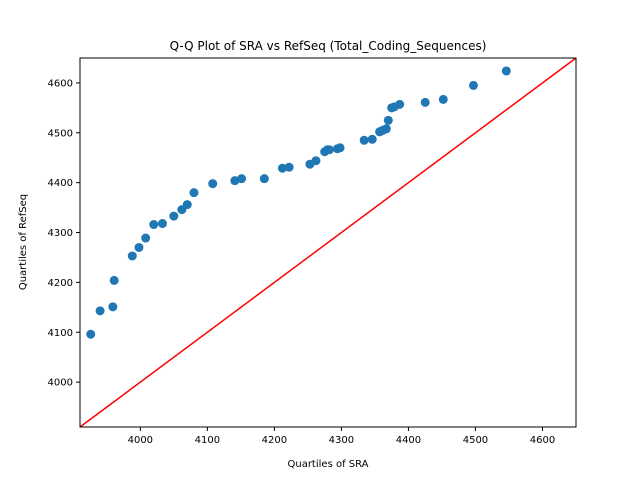  I want to click on x-tick-label: 4200, so click(274, 440).